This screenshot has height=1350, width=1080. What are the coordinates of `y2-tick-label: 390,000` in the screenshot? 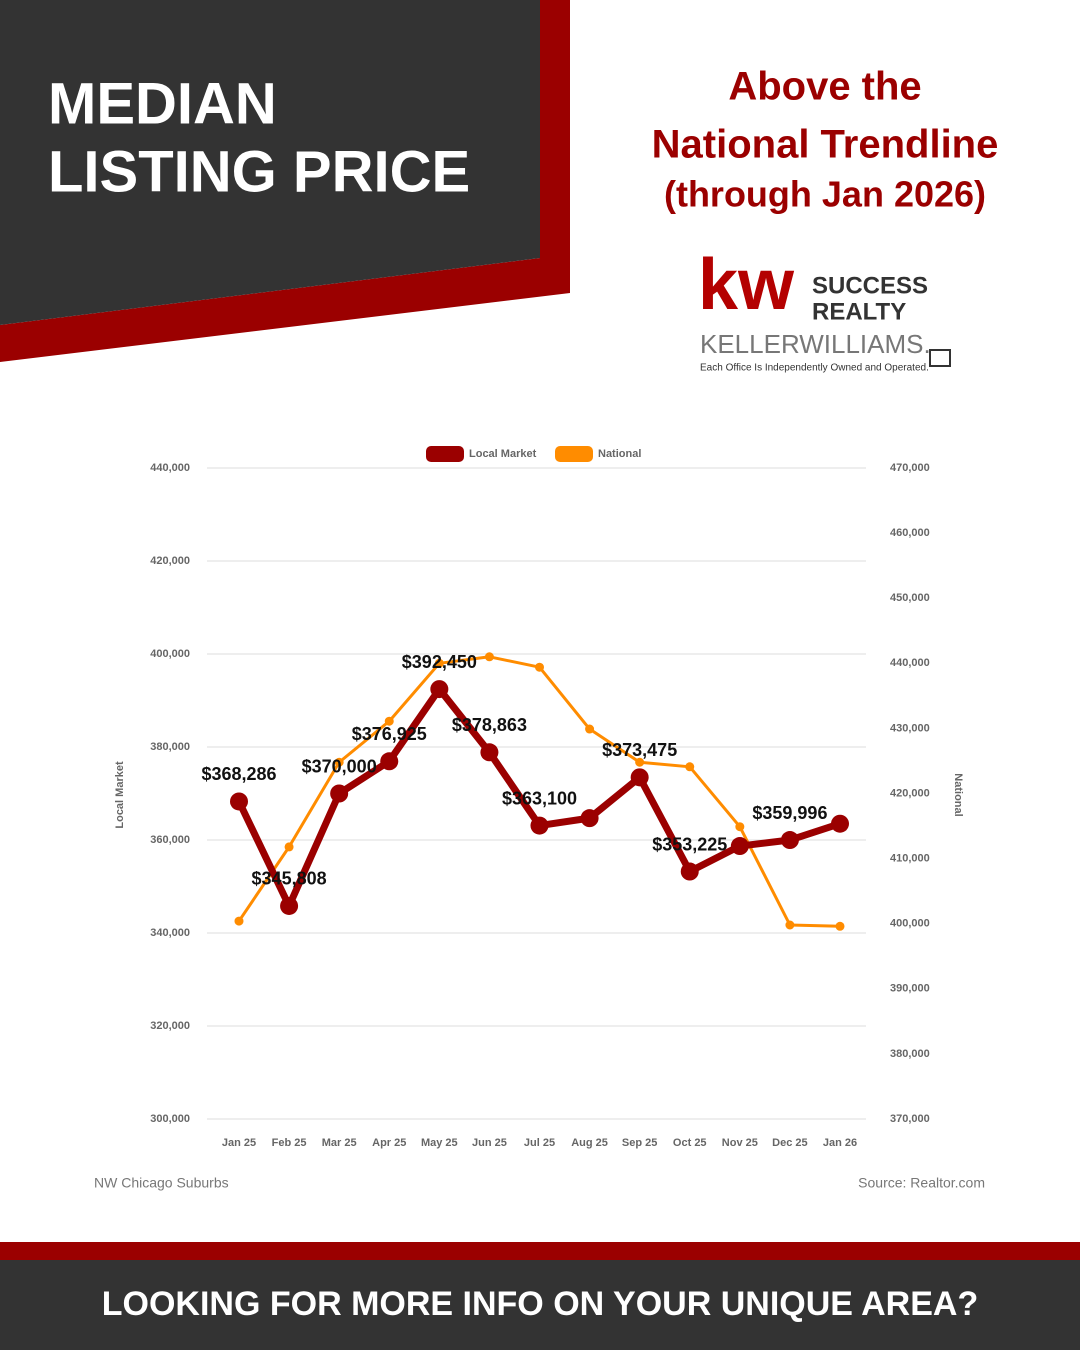 It's located at (910, 989).